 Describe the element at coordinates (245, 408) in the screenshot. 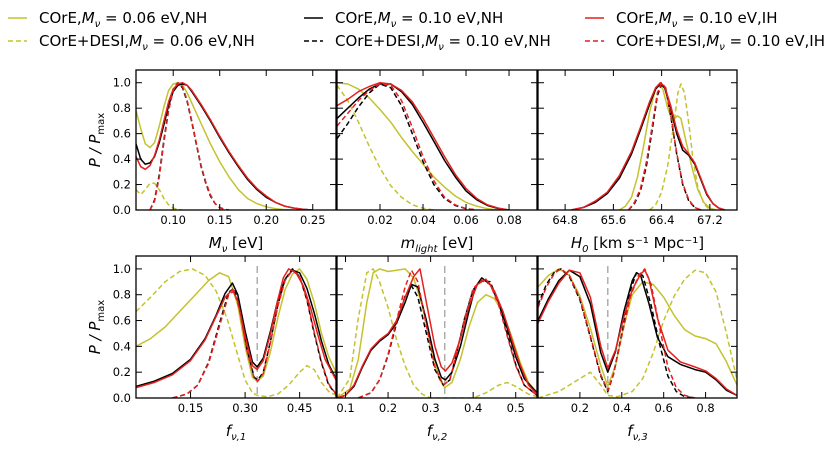

I see `x-tick-label: 0.30` at that location.